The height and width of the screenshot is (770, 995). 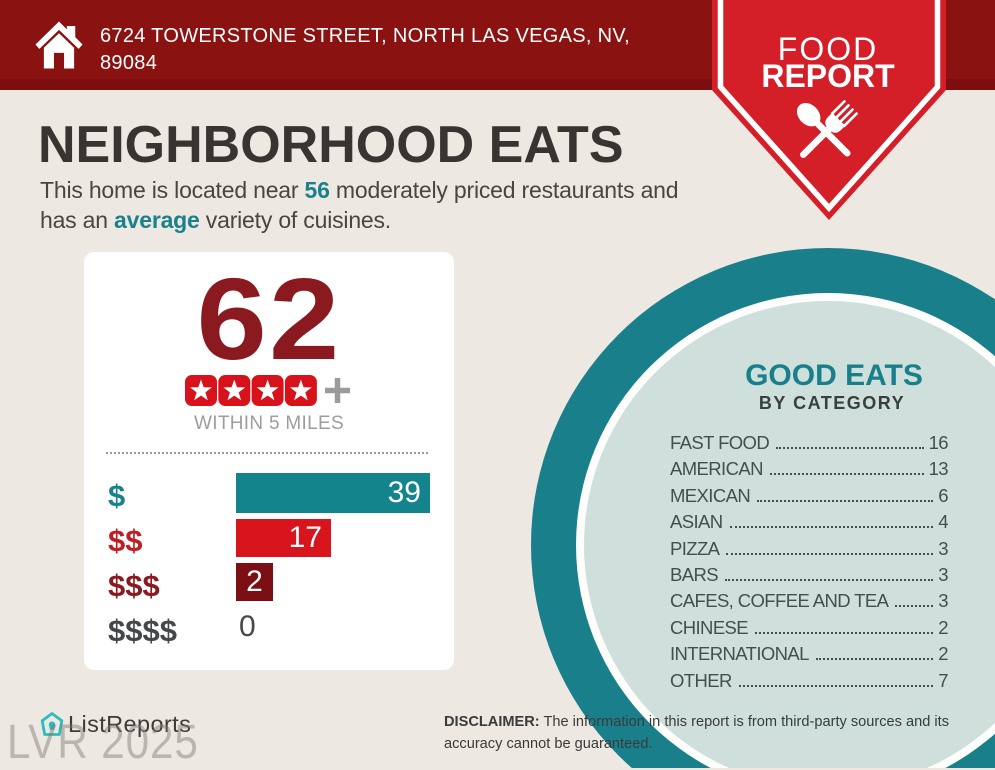 I want to click on svg-text: REPORT, so click(x=828, y=76).